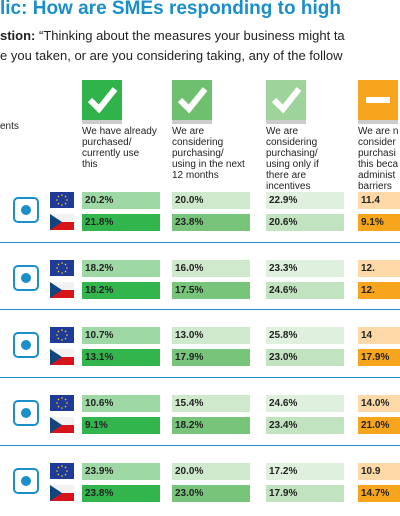  I want to click on row-header: ents, so click(9, 126).